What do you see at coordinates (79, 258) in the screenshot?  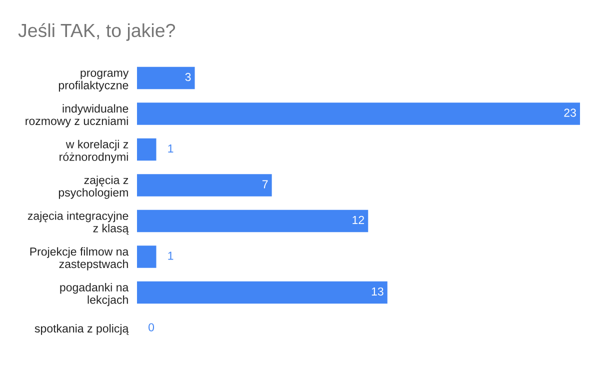 I see `y-tick-label: Projekcje filmow na zastepstwach` at bounding box center [79, 258].